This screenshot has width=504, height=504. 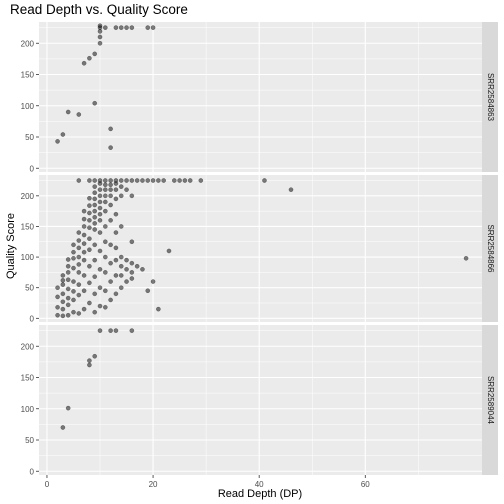 I want to click on x-tick-label: 40, so click(x=259, y=484).